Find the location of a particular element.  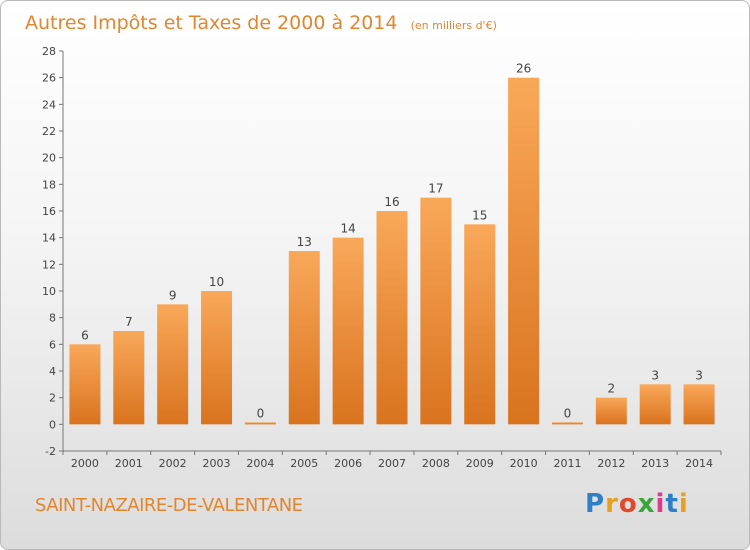

logo-letter: o is located at coordinates (628, 504).